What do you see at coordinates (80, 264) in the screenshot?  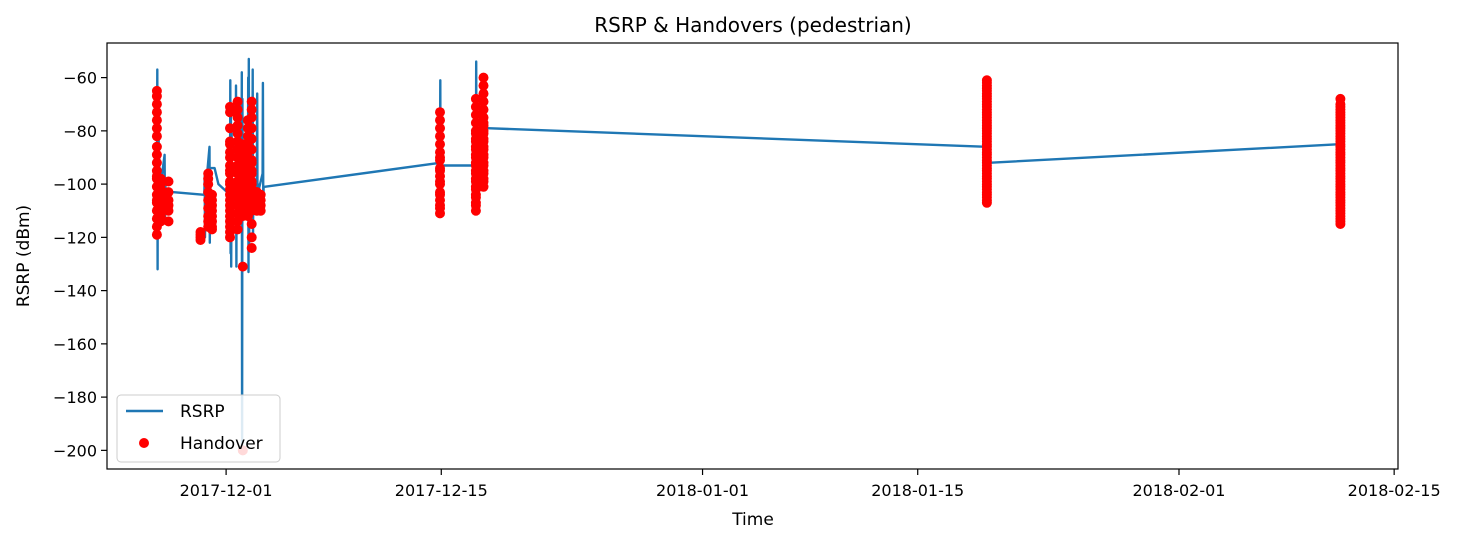 I see `y-axis: −60 −80 −100 −120 −140 −160 −180 −200` at bounding box center [80, 264].